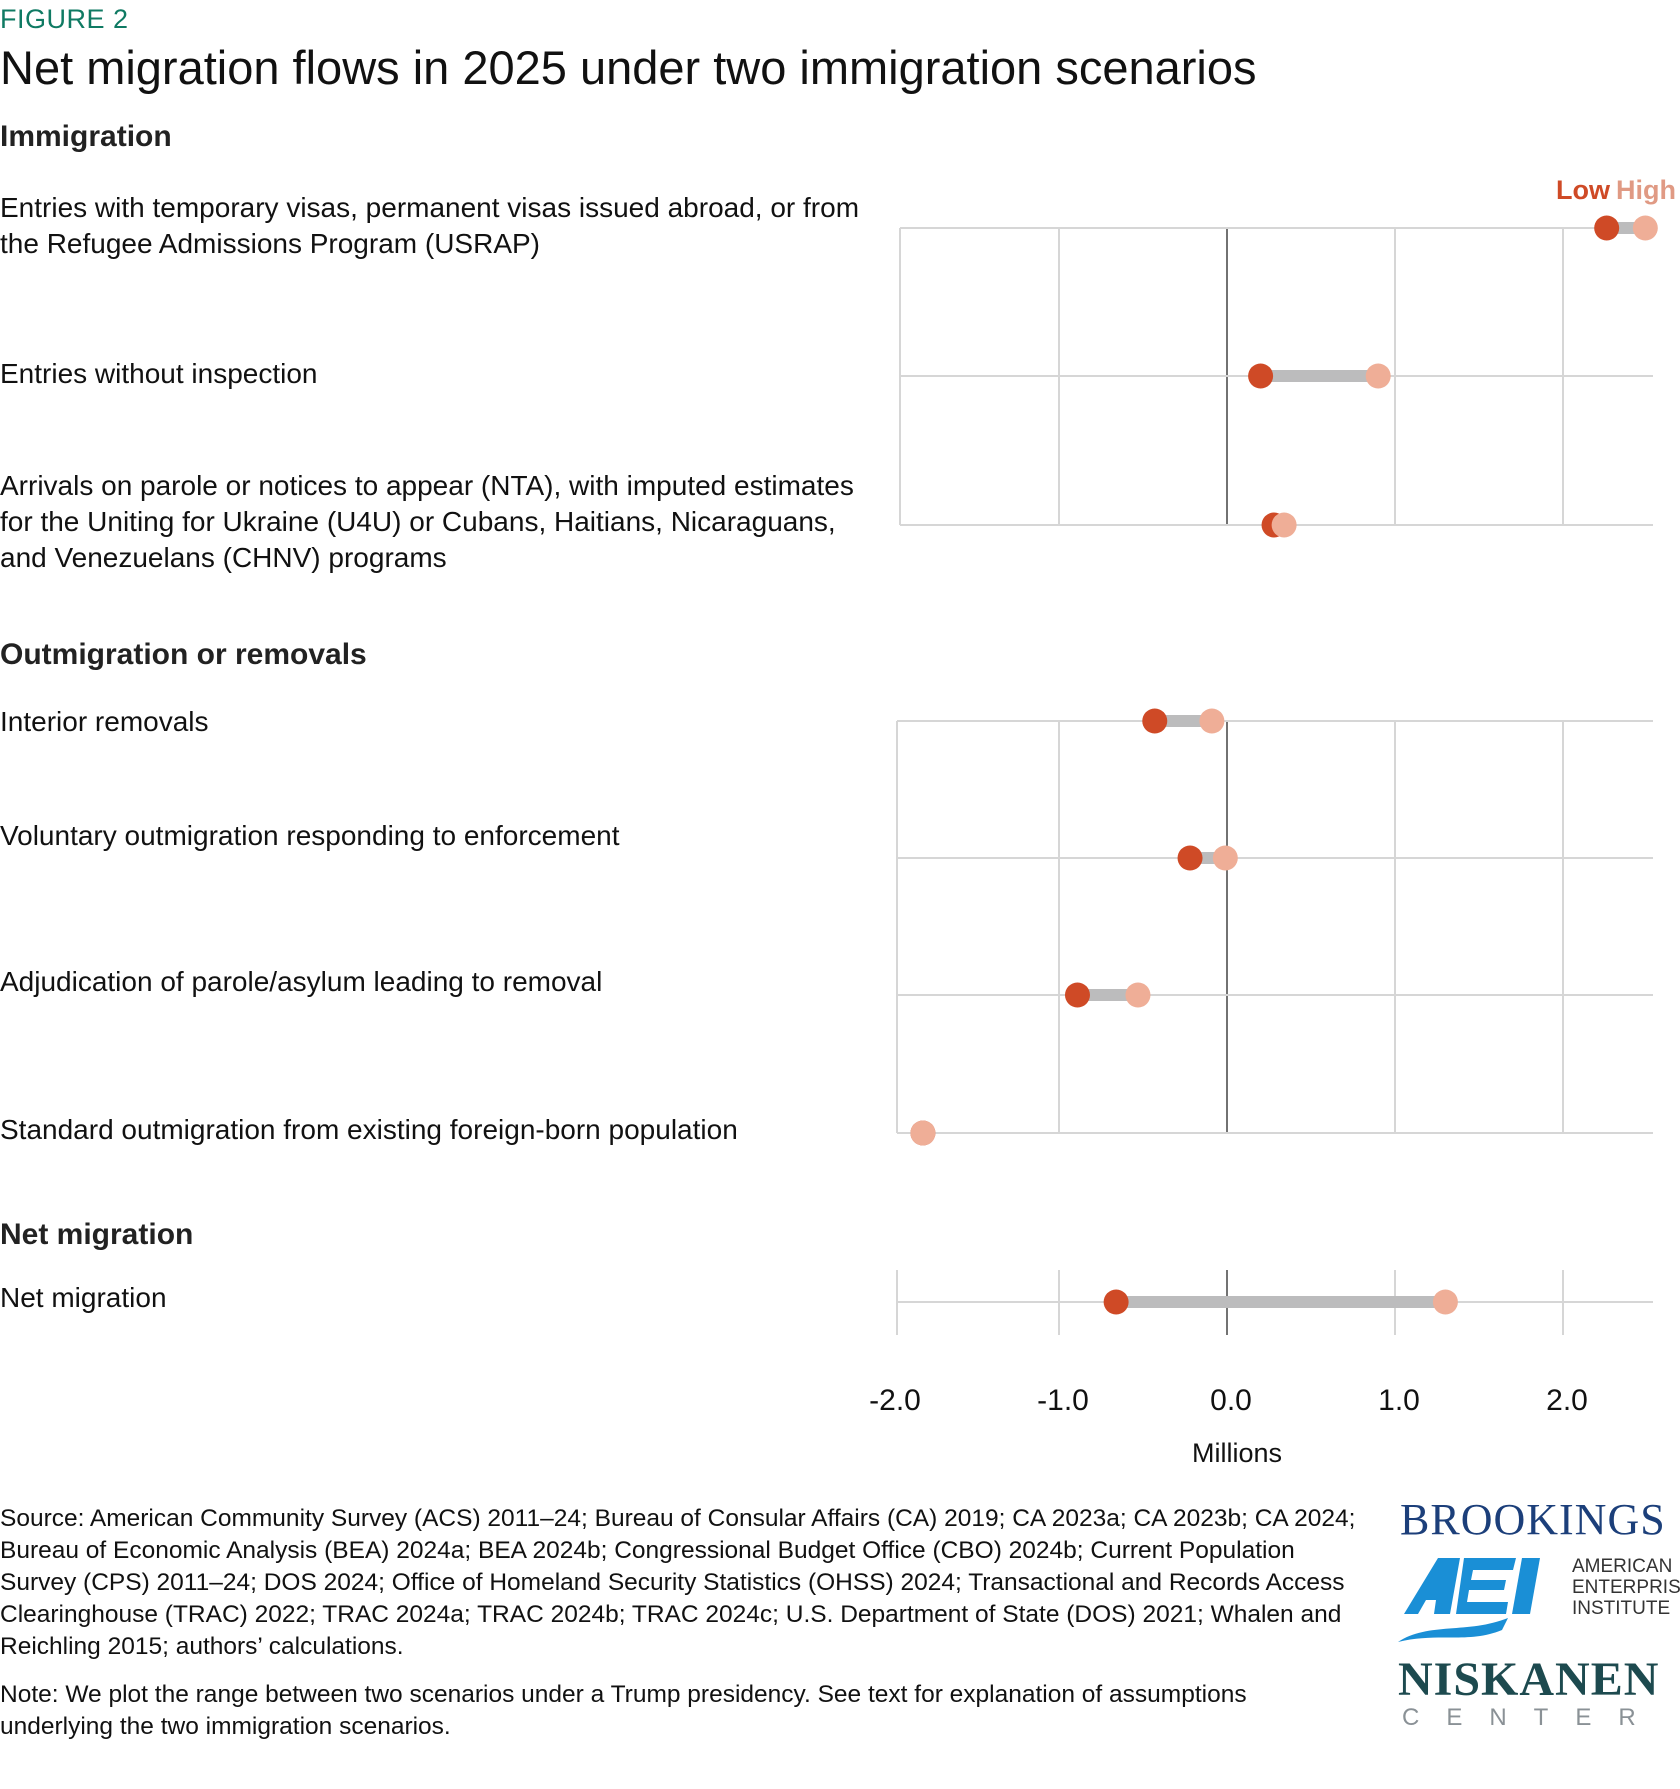 The width and height of the screenshot is (1680, 1789). Describe the element at coordinates (1237, 1453) in the screenshot. I see `x-axis-label: Millions` at that location.